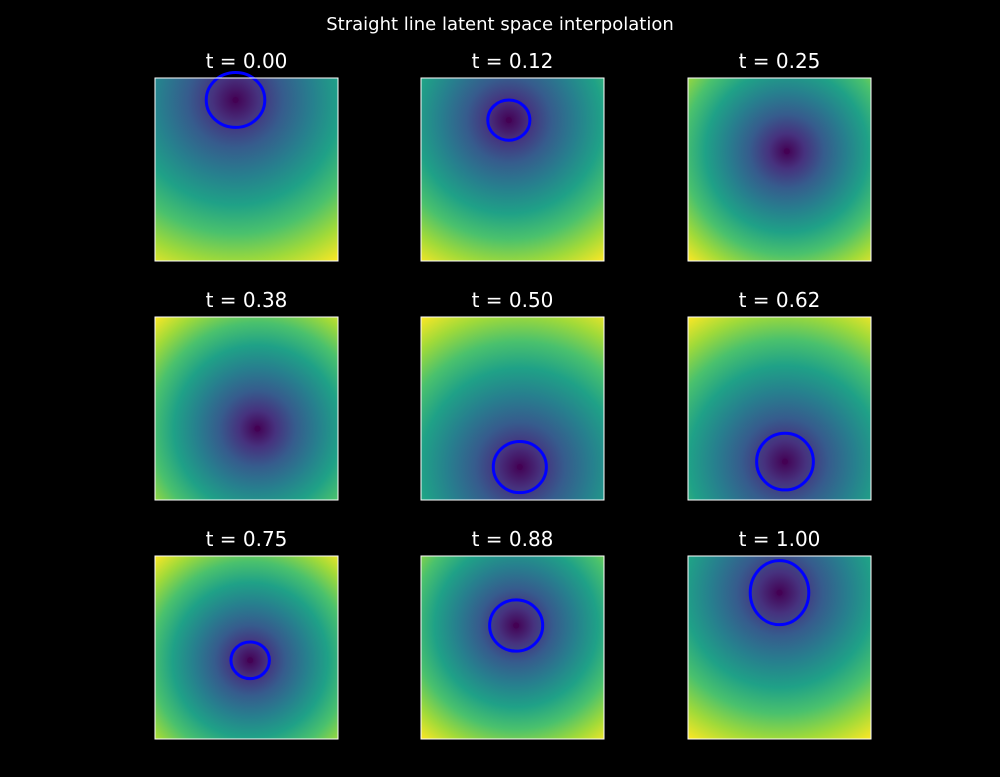 This screenshot has height=777, width=1000. I want to click on panel: t = 0.62, so click(779, 394).